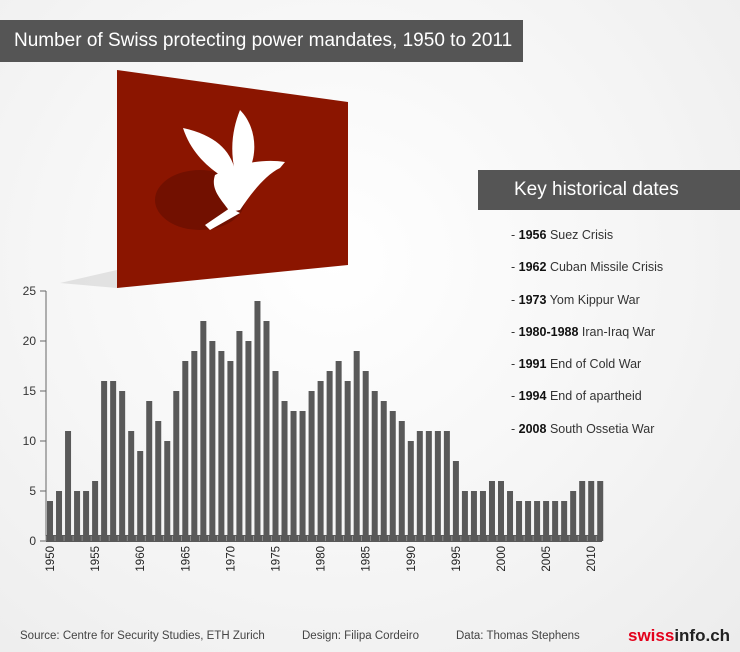 This screenshot has width=740, height=652. I want to click on dove-panel, so click(204, 179).